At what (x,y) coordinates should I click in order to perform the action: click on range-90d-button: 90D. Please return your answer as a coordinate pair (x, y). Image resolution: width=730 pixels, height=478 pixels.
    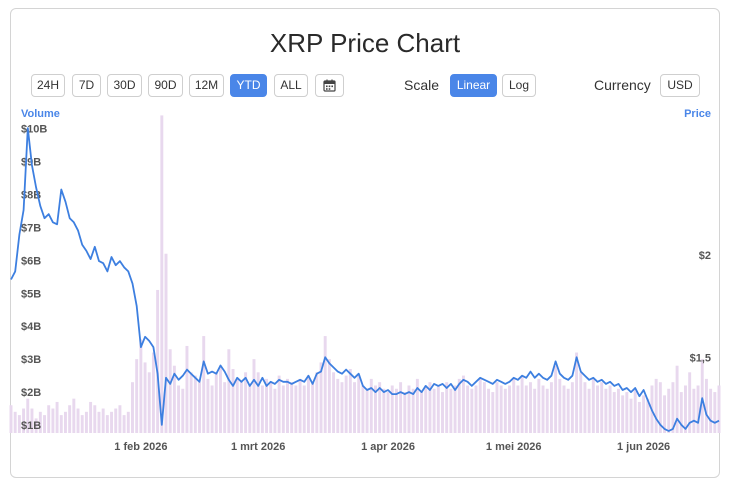
    Looking at the image, I should click on (165, 85).